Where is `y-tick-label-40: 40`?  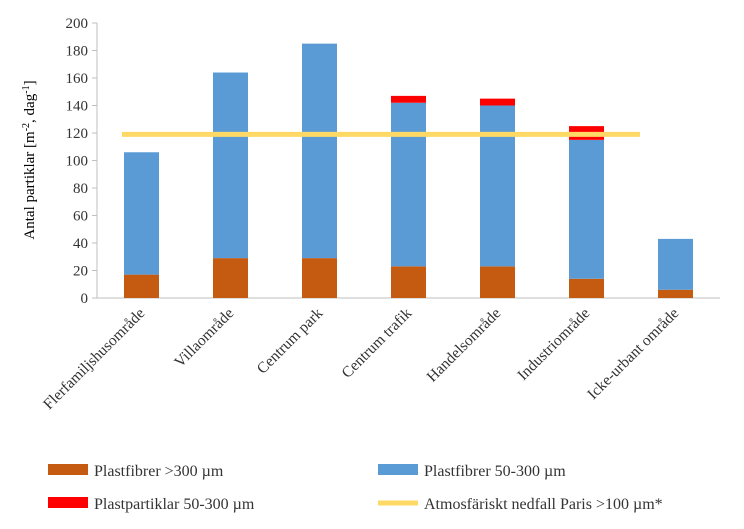
y-tick-label-40: 40 is located at coordinates (80, 244).